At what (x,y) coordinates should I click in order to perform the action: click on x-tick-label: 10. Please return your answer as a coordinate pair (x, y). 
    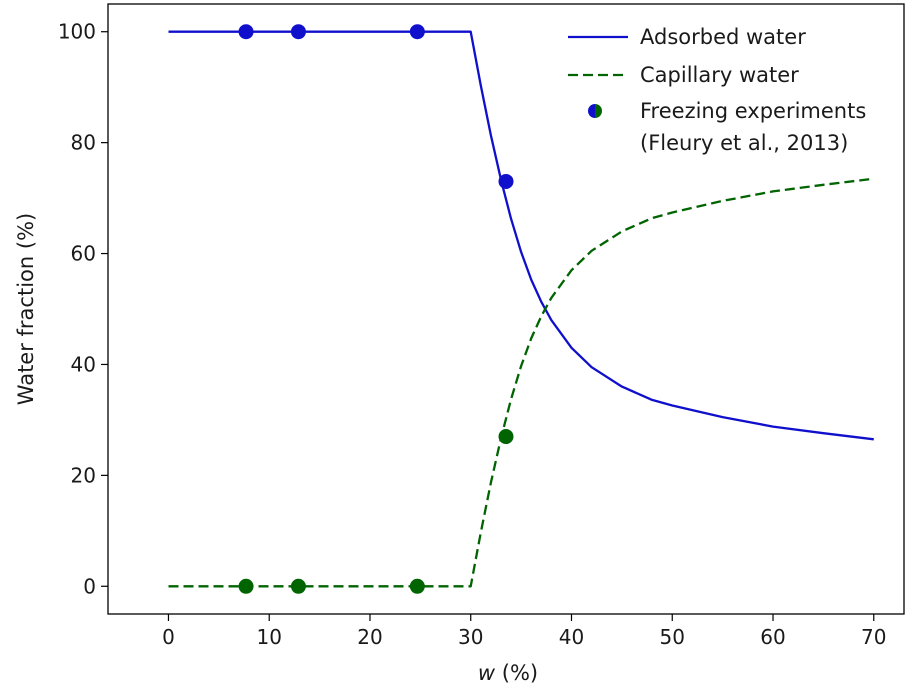
    Looking at the image, I should click on (268, 637).